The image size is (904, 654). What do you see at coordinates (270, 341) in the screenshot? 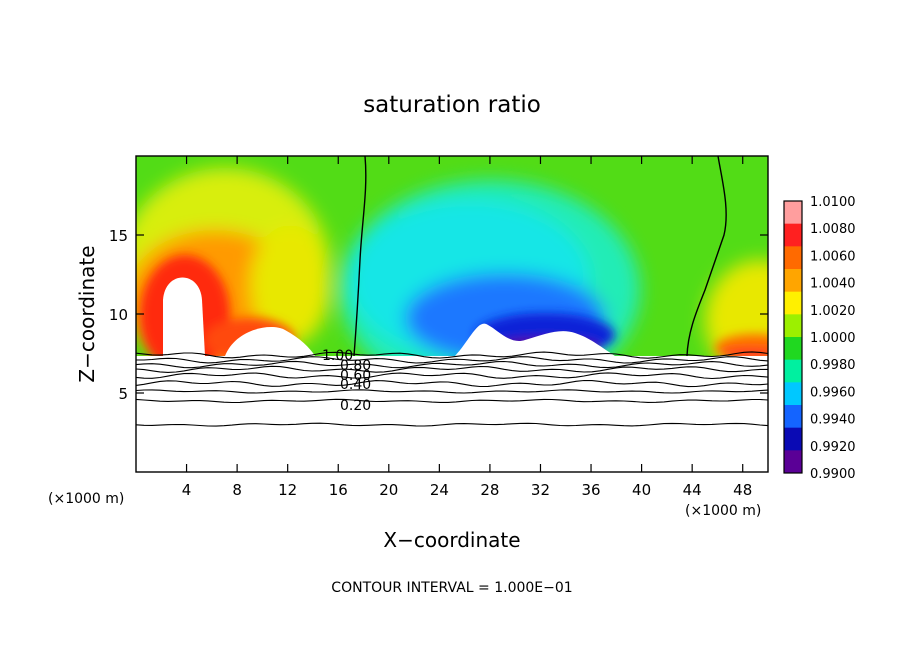
I see `white-gap-mid` at bounding box center [270, 341].